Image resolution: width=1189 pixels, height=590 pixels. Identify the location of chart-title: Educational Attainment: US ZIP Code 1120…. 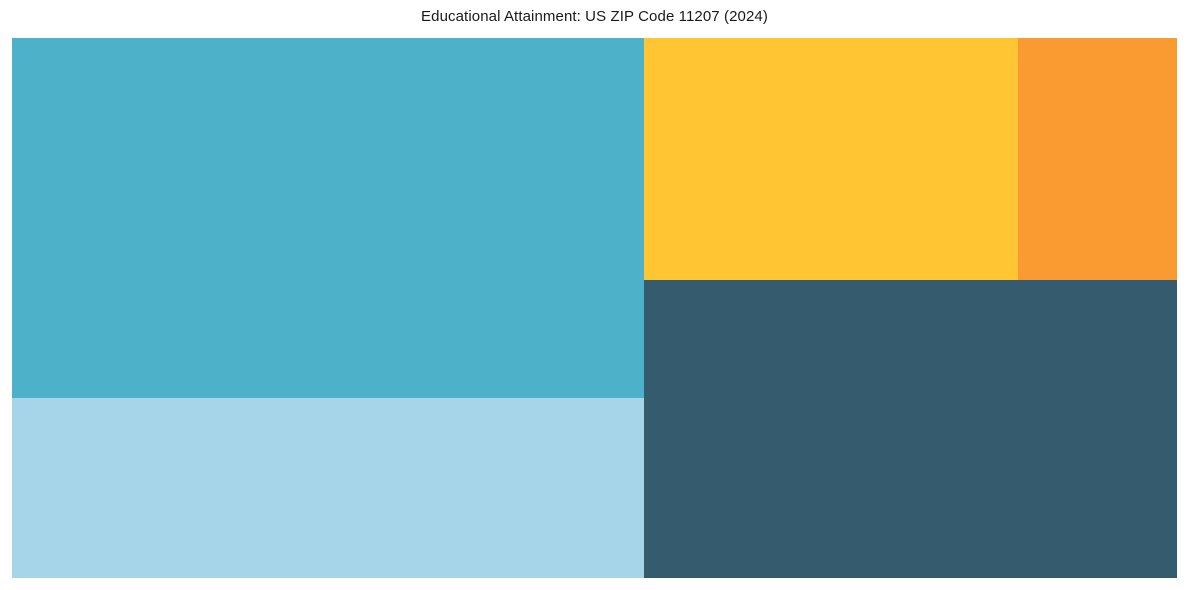
(594, 16).